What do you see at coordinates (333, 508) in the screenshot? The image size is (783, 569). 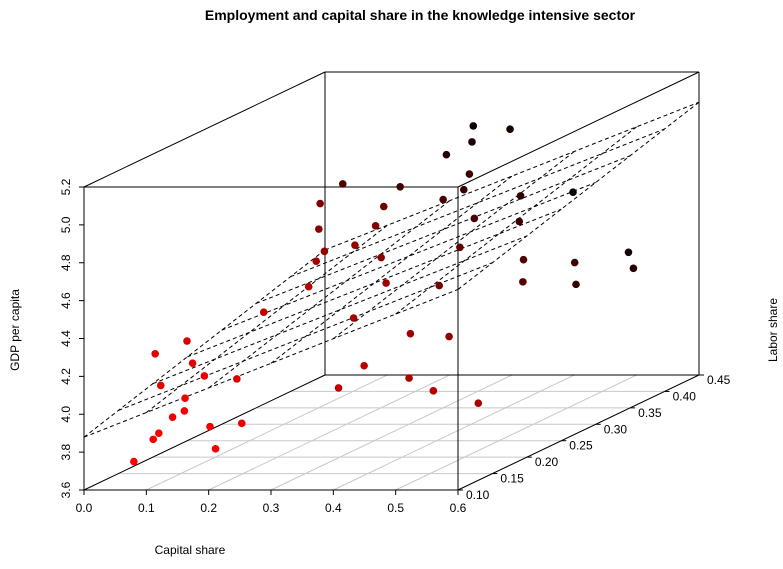 I see `x-tick-label: 0.4` at bounding box center [333, 508].